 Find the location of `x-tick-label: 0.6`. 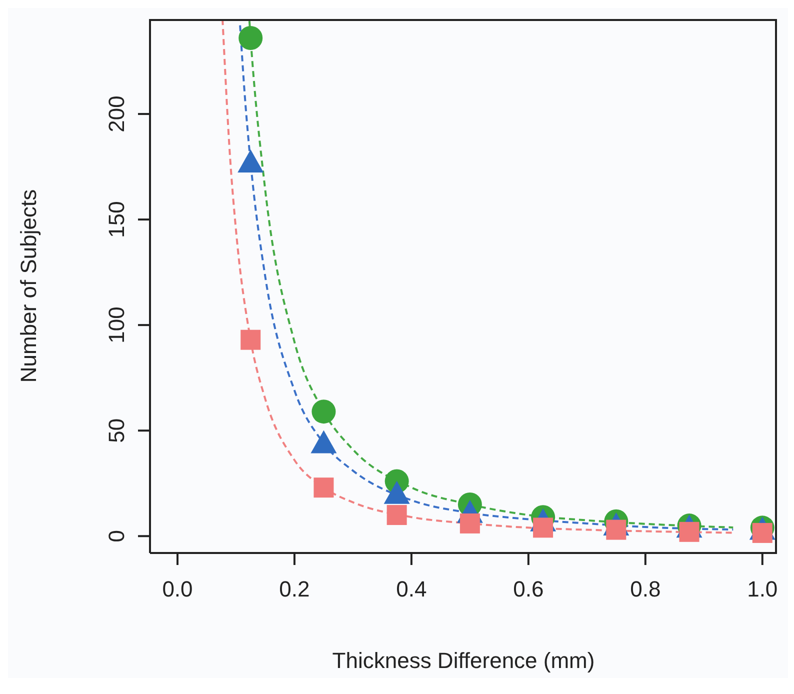

x-tick-label: 0.6 is located at coordinates (528, 589).